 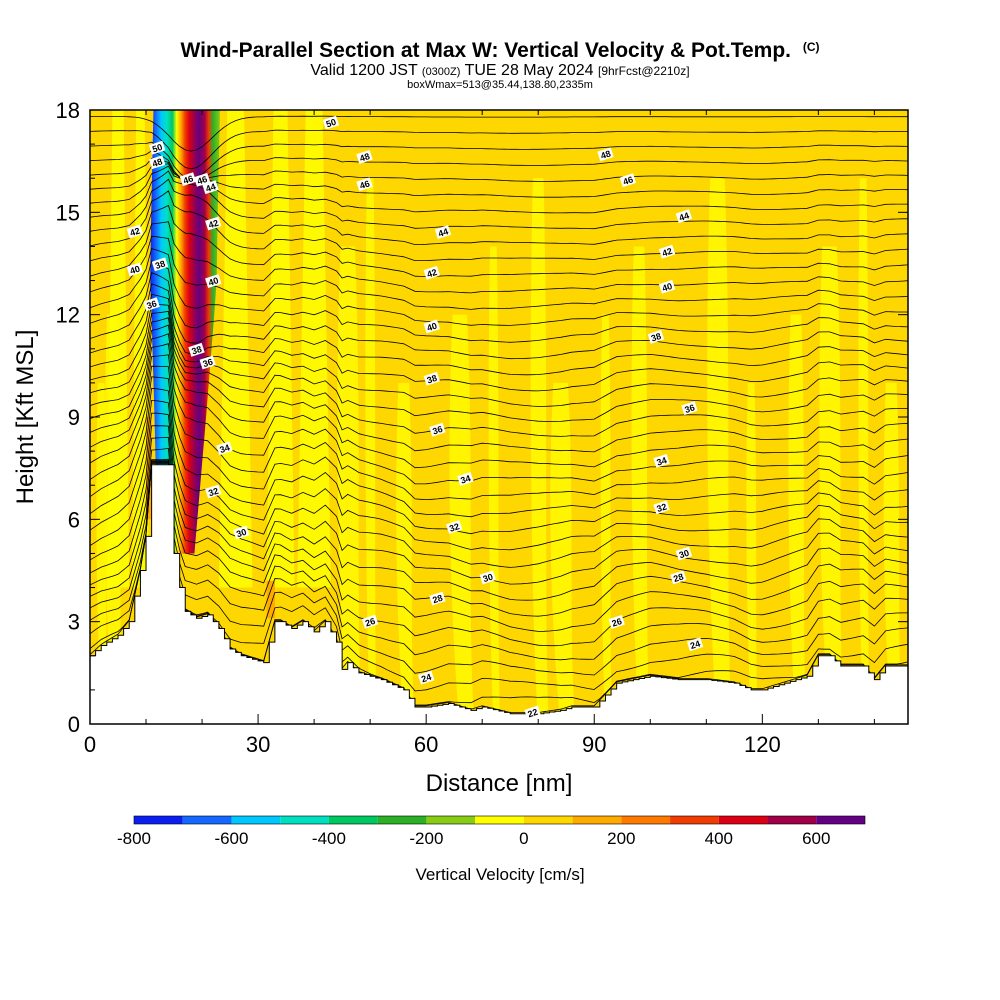 What do you see at coordinates (213, 492) in the screenshot?
I see `isentrope-label-text: 32` at bounding box center [213, 492].